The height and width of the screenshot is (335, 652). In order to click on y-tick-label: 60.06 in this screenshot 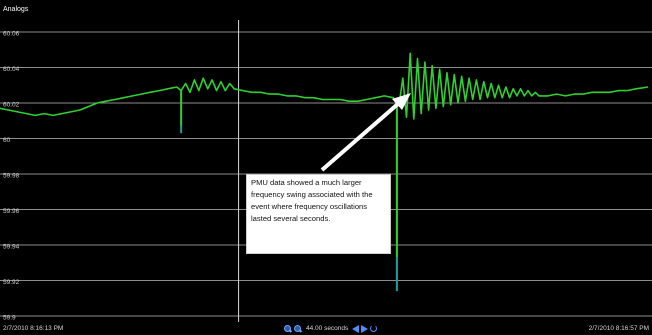, I will do `click(11, 34)`.